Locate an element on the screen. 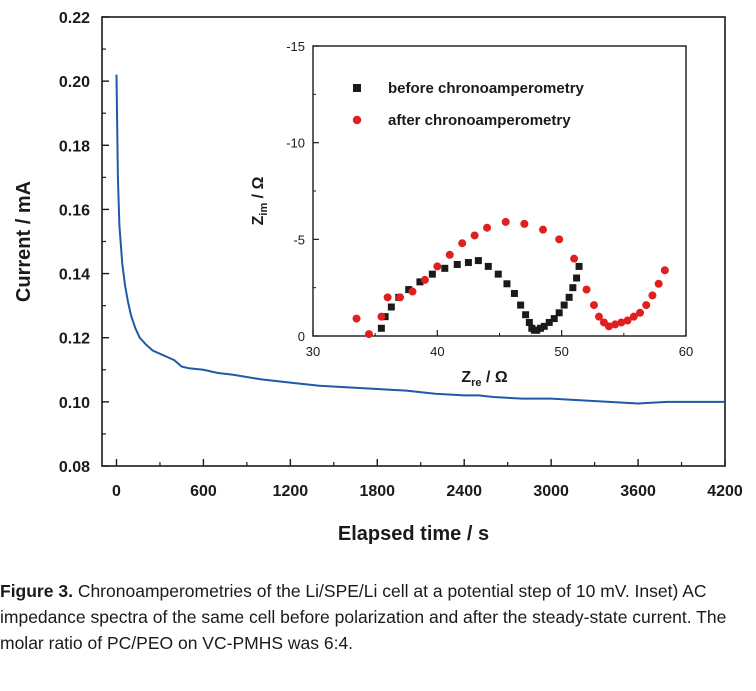  main-y-tick-label: 0.20 is located at coordinates (74, 82).